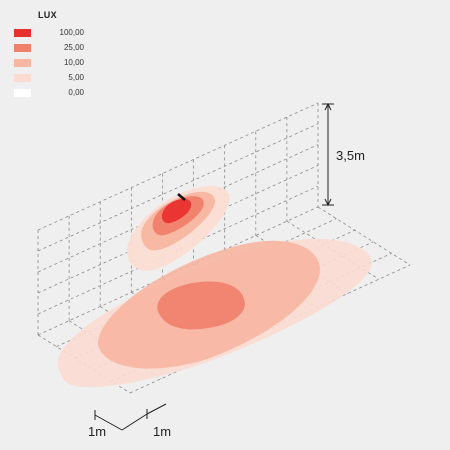 The height and width of the screenshot is (450, 450). What do you see at coordinates (49, 48) in the screenshot?
I see `legend-item-25: 25,00` at bounding box center [49, 48].